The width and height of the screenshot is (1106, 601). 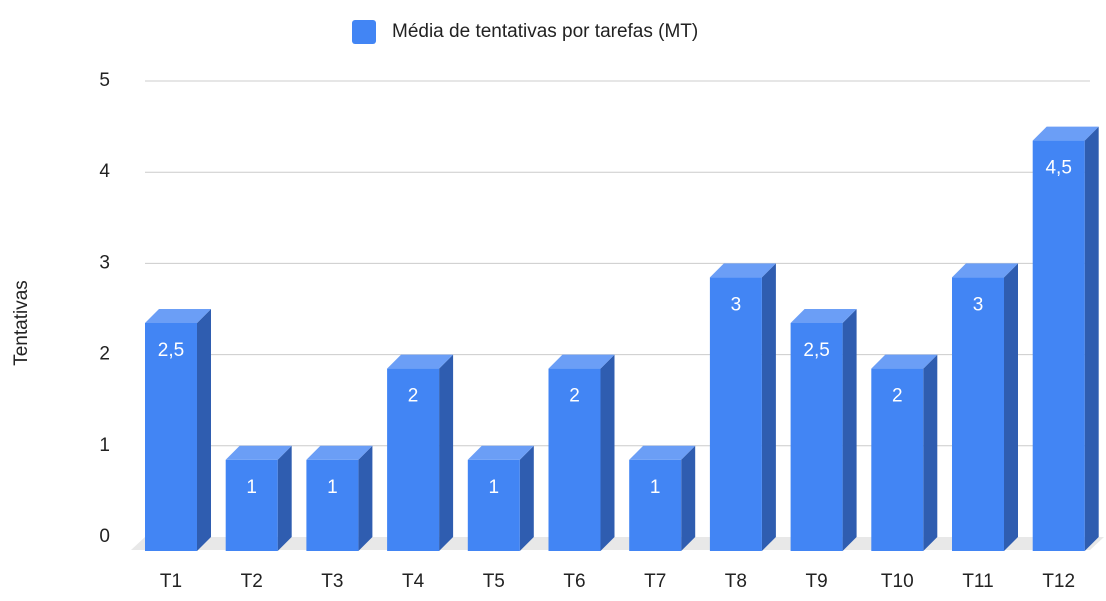 I want to click on legend-swatch, so click(x=364, y=32).